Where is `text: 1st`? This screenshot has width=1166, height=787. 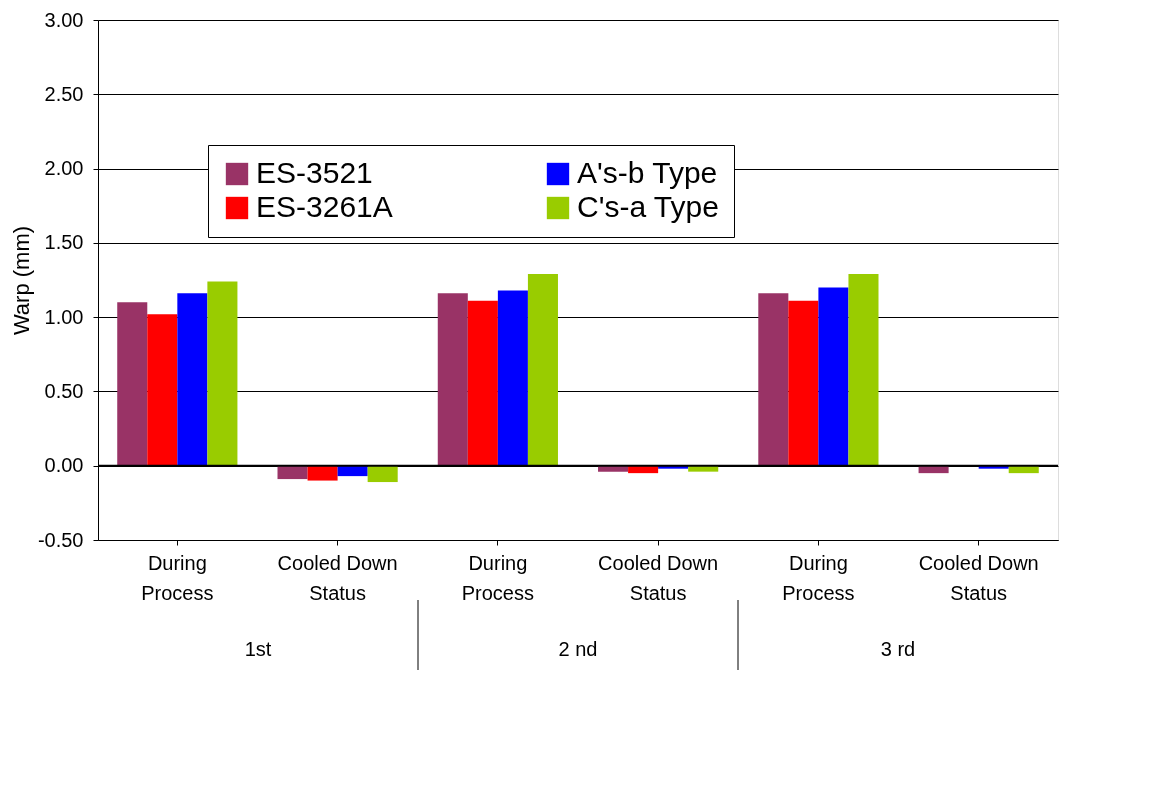 text: 1st is located at coordinates (258, 649).